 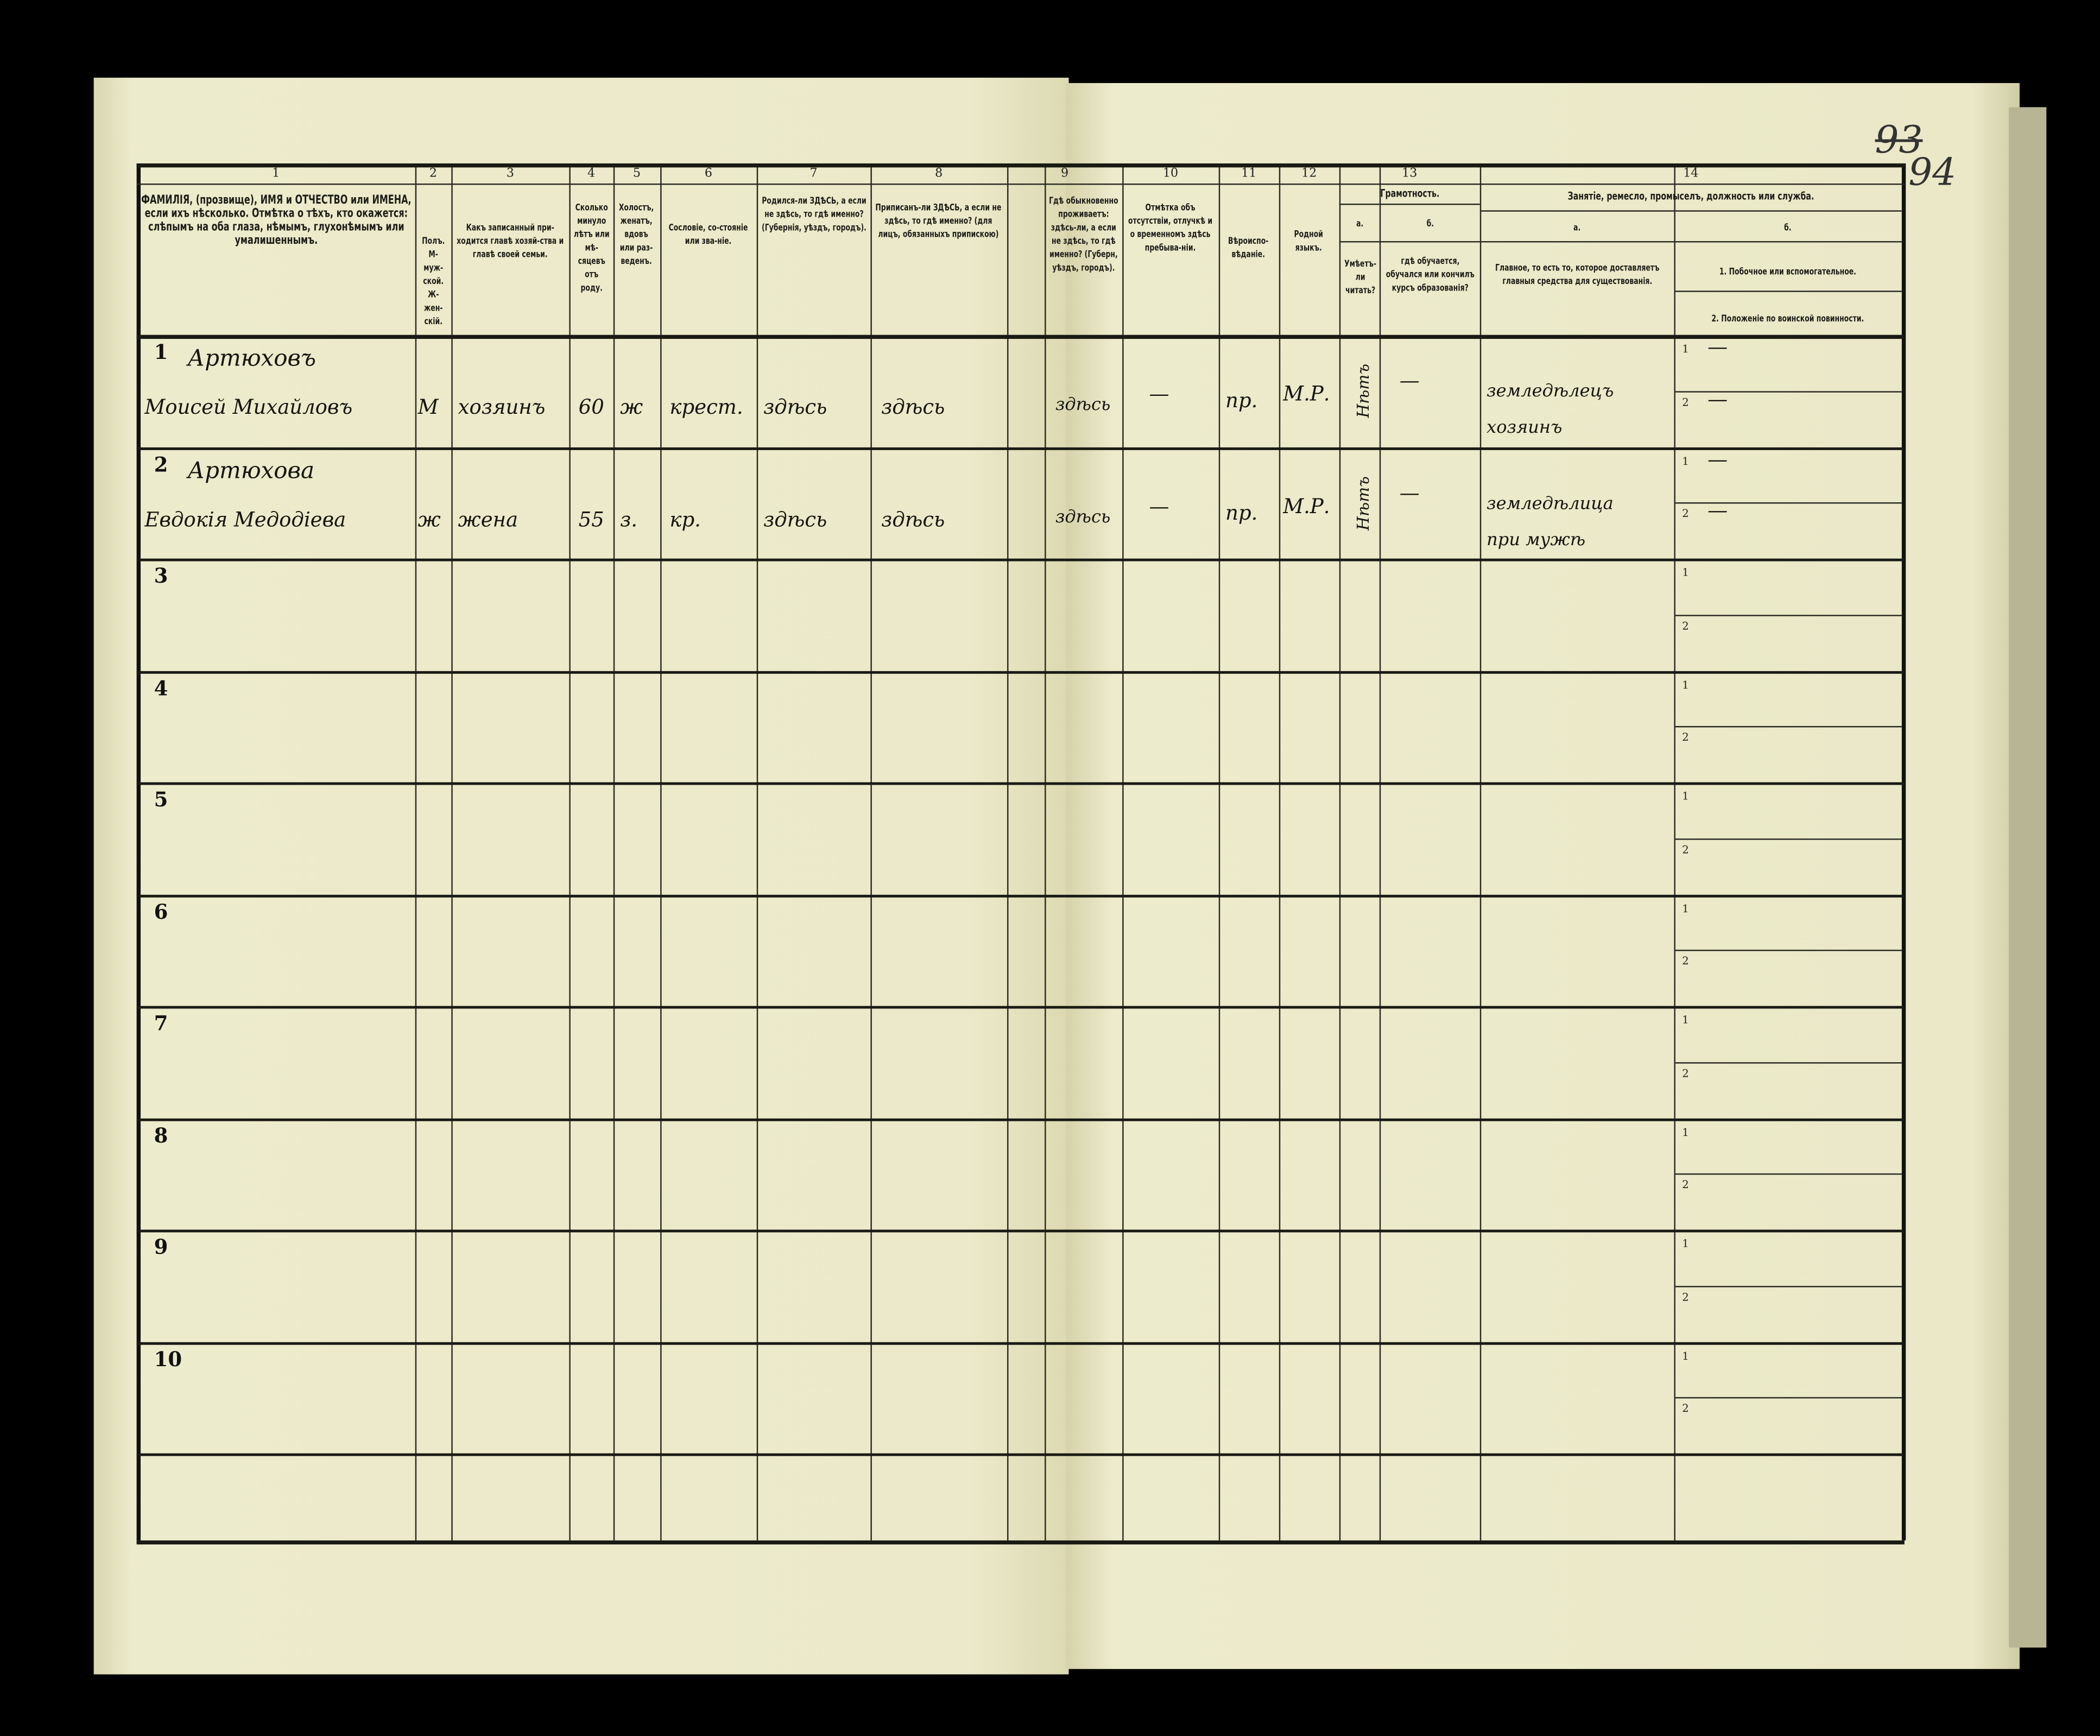 I want to click on column-number: 6, so click(x=708, y=174).